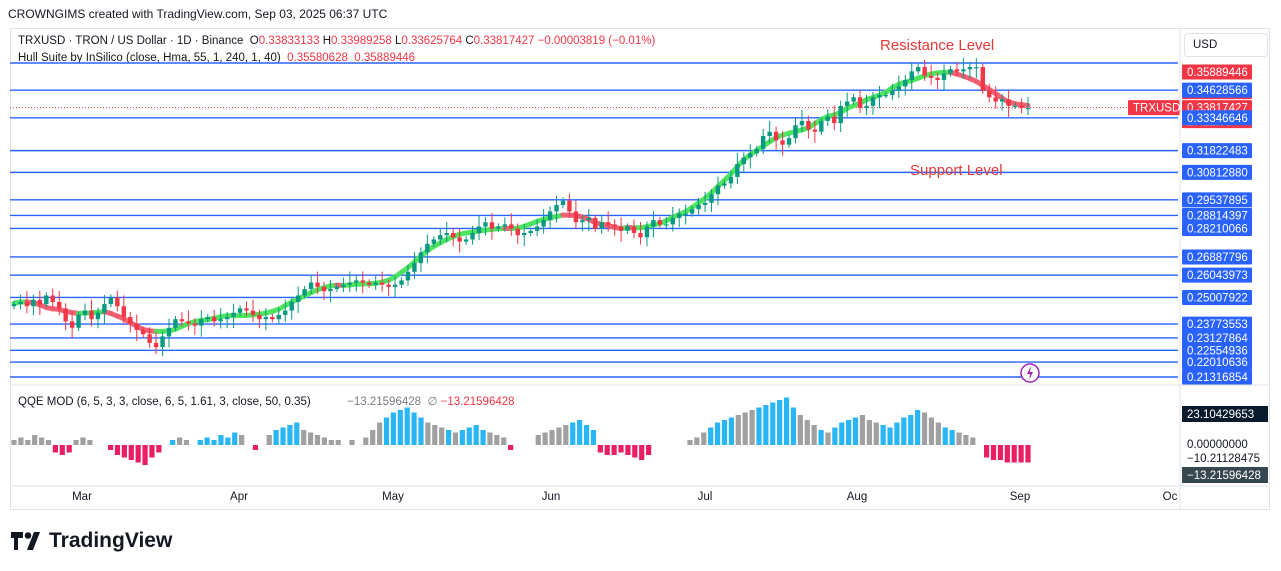 The image size is (1281, 571). Describe the element at coordinates (1226, 45) in the screenshot. I see `currency-selector: USD` at that location.